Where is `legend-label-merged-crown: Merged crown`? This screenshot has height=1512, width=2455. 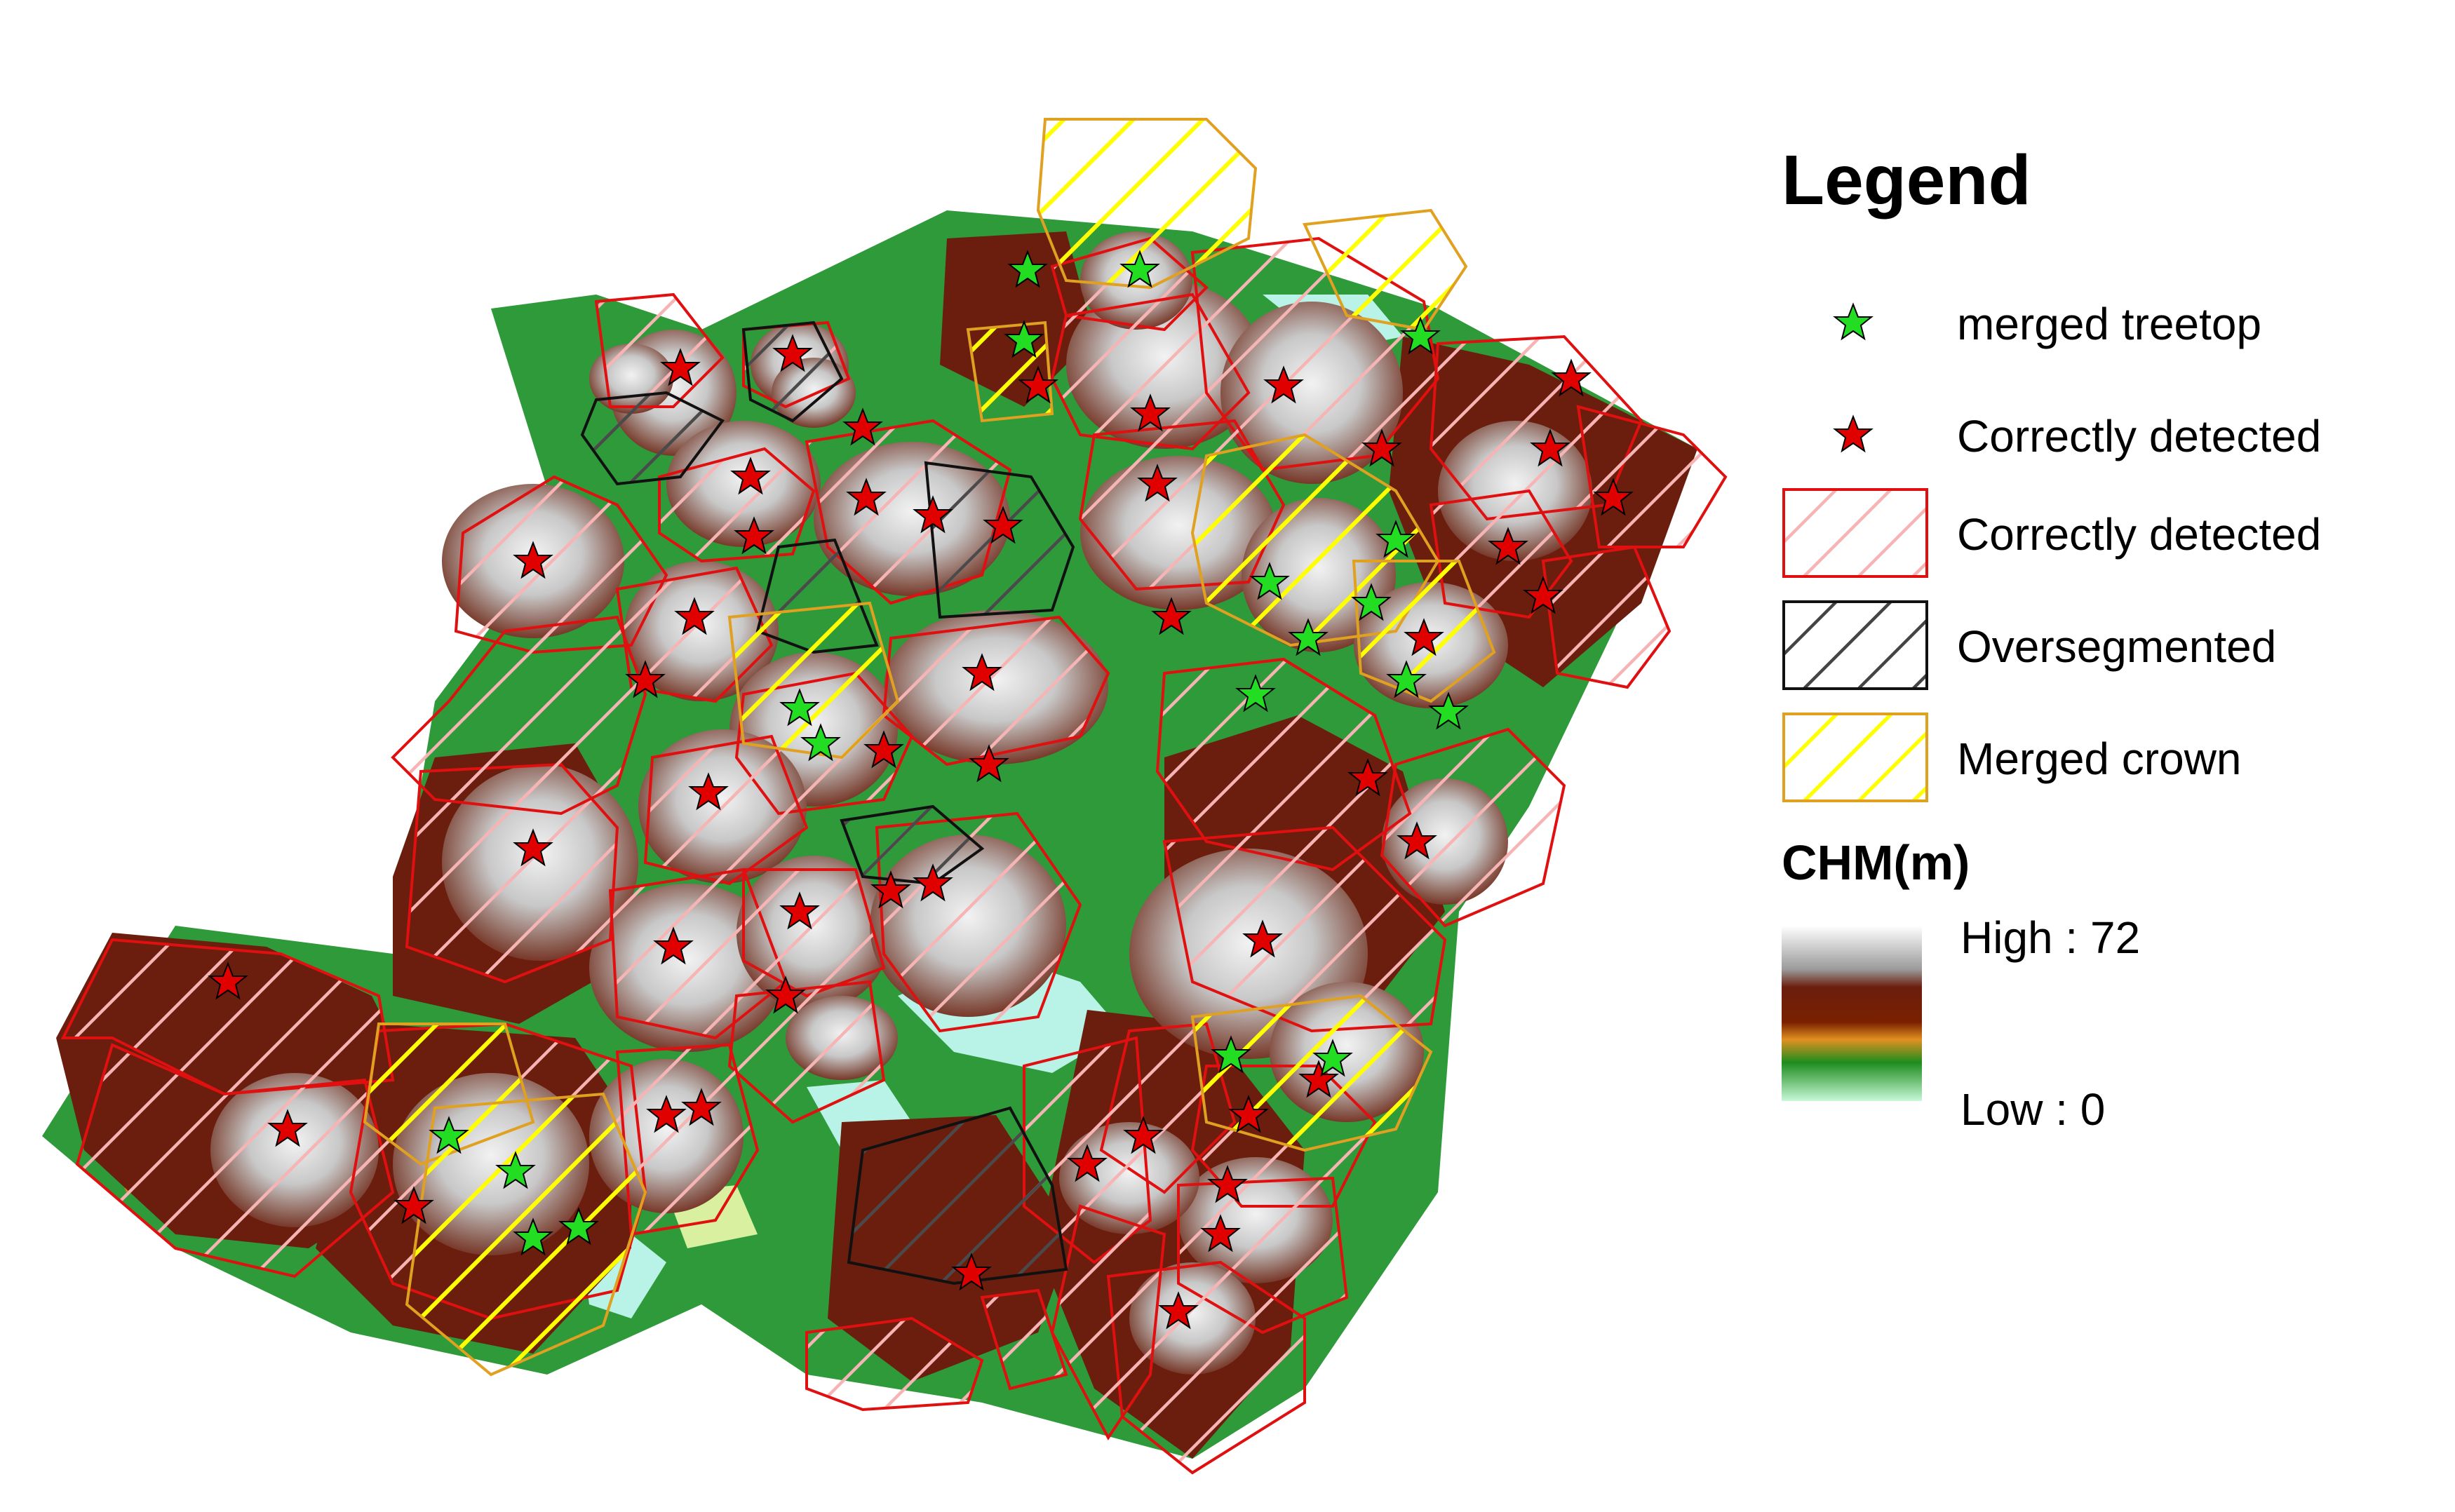
legend-label-merged-crown: Merged crown is located at coordinates (2099, 759).